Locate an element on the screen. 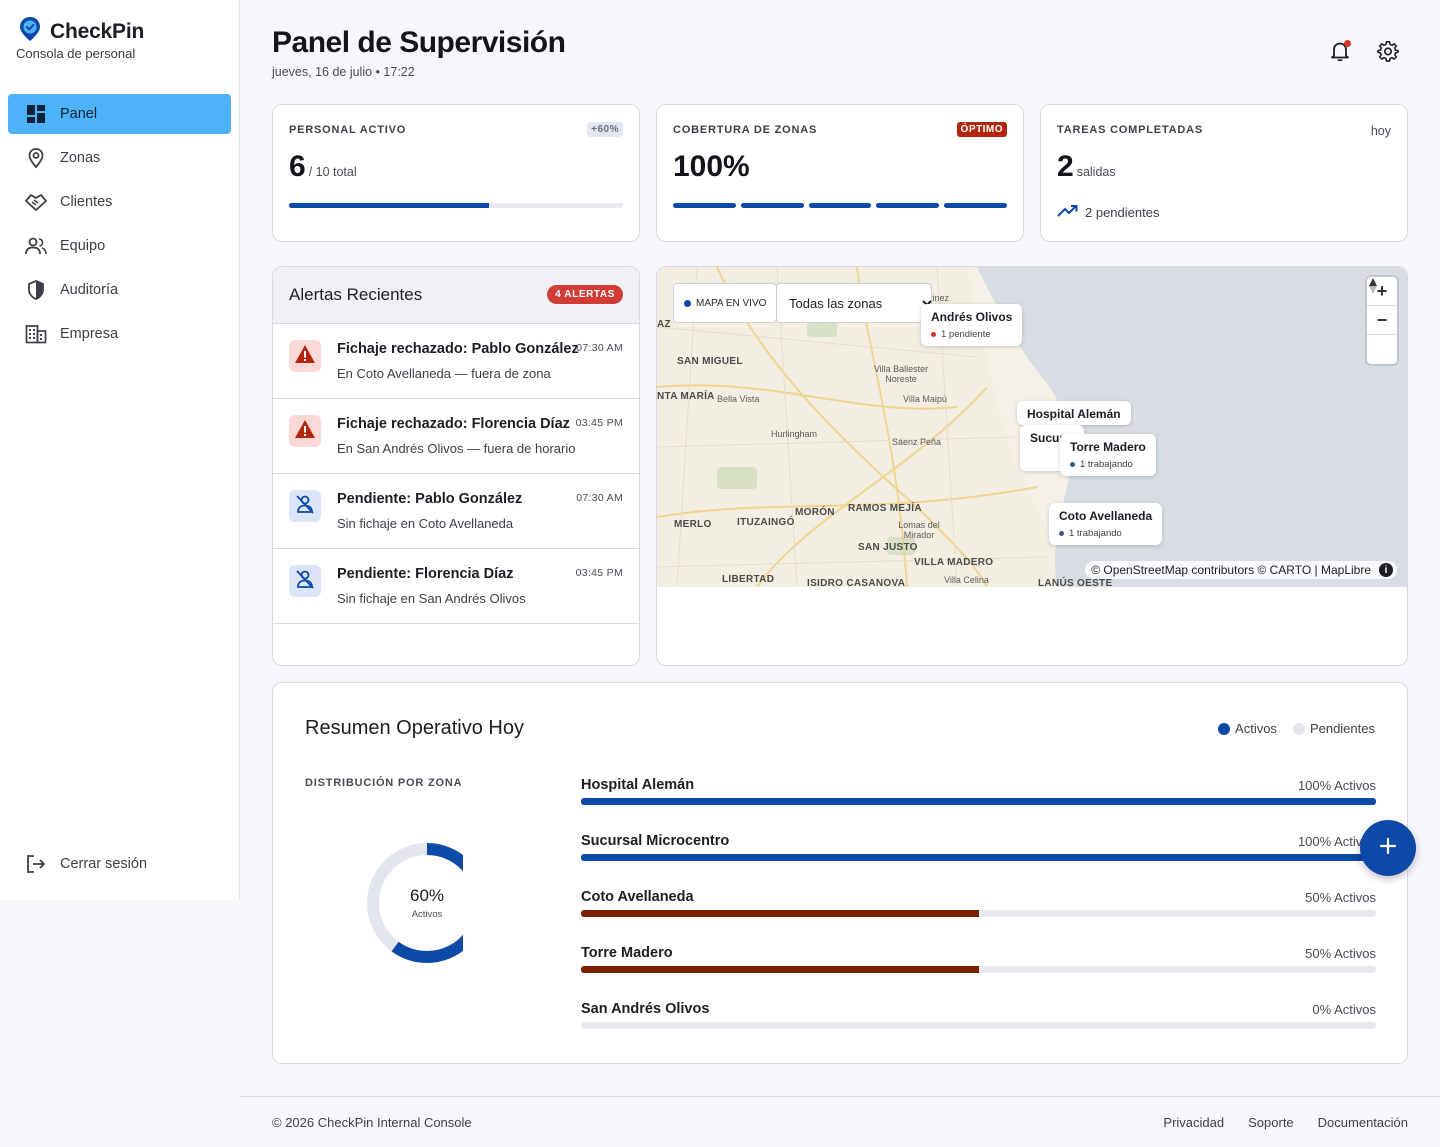  compass-button is located at coordinates (1382, 321).